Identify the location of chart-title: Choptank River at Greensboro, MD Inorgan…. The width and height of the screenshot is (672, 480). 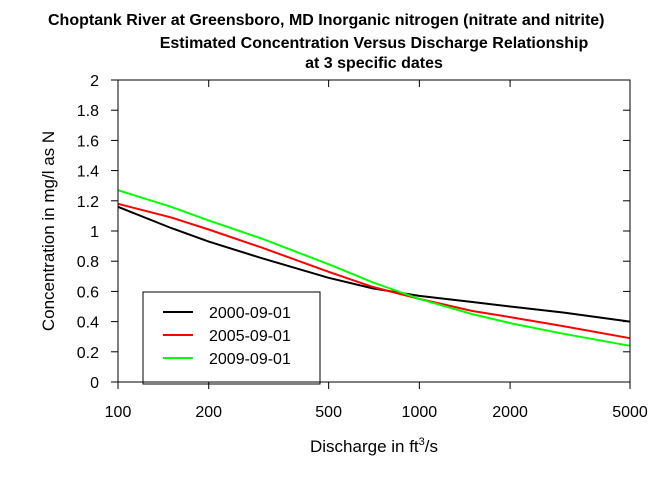
(326, 20).